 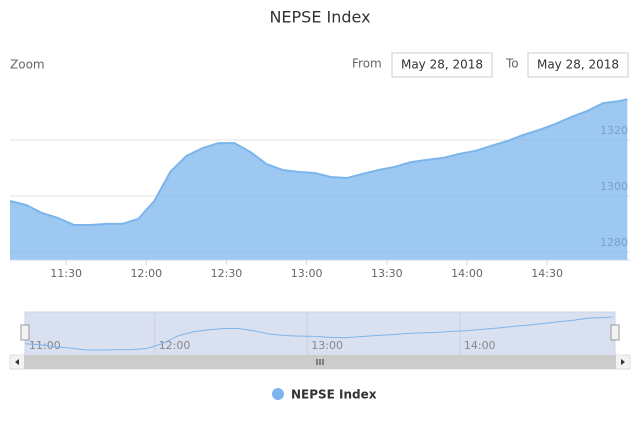 I want to click on chart-title: NEPSE Index, so click(x=319, y=17).